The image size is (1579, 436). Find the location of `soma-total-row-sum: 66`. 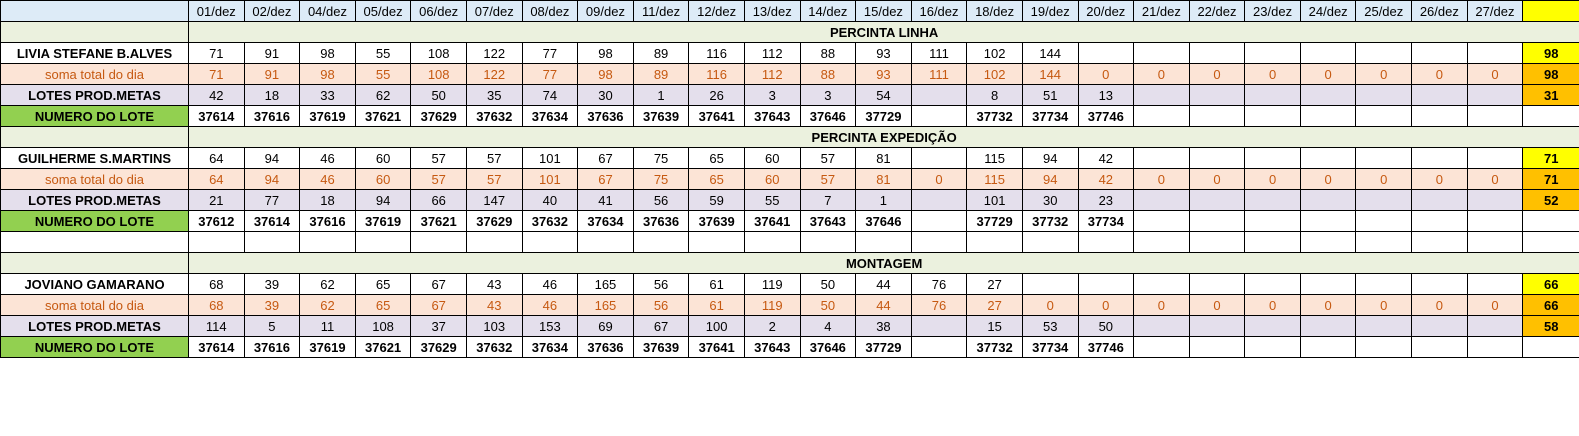

soma-total-row-sum: 66 is located at coordinates (1550, 305).